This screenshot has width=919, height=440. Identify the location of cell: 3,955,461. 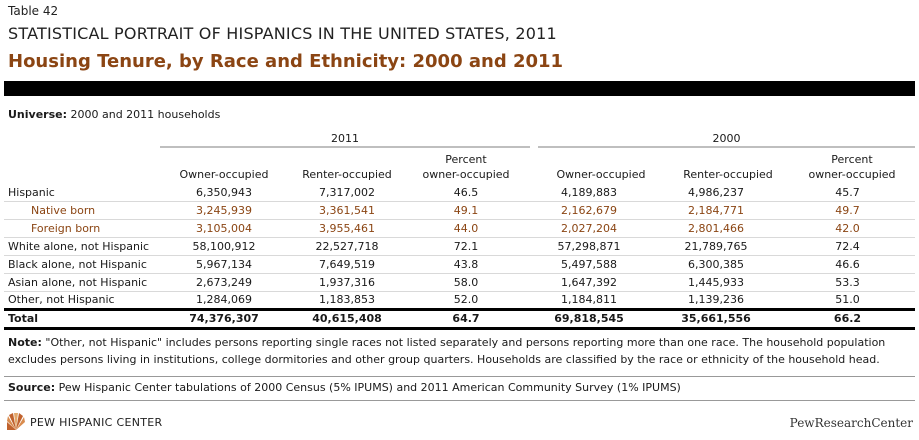
(347, 229).